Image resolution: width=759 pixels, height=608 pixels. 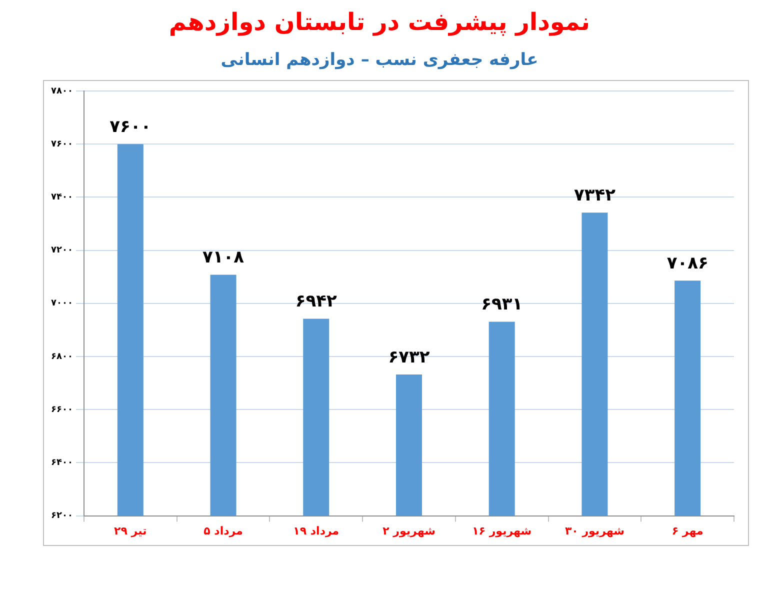 I want to click on data-label: ۷۶۰۰, so click(x=131, y=127).